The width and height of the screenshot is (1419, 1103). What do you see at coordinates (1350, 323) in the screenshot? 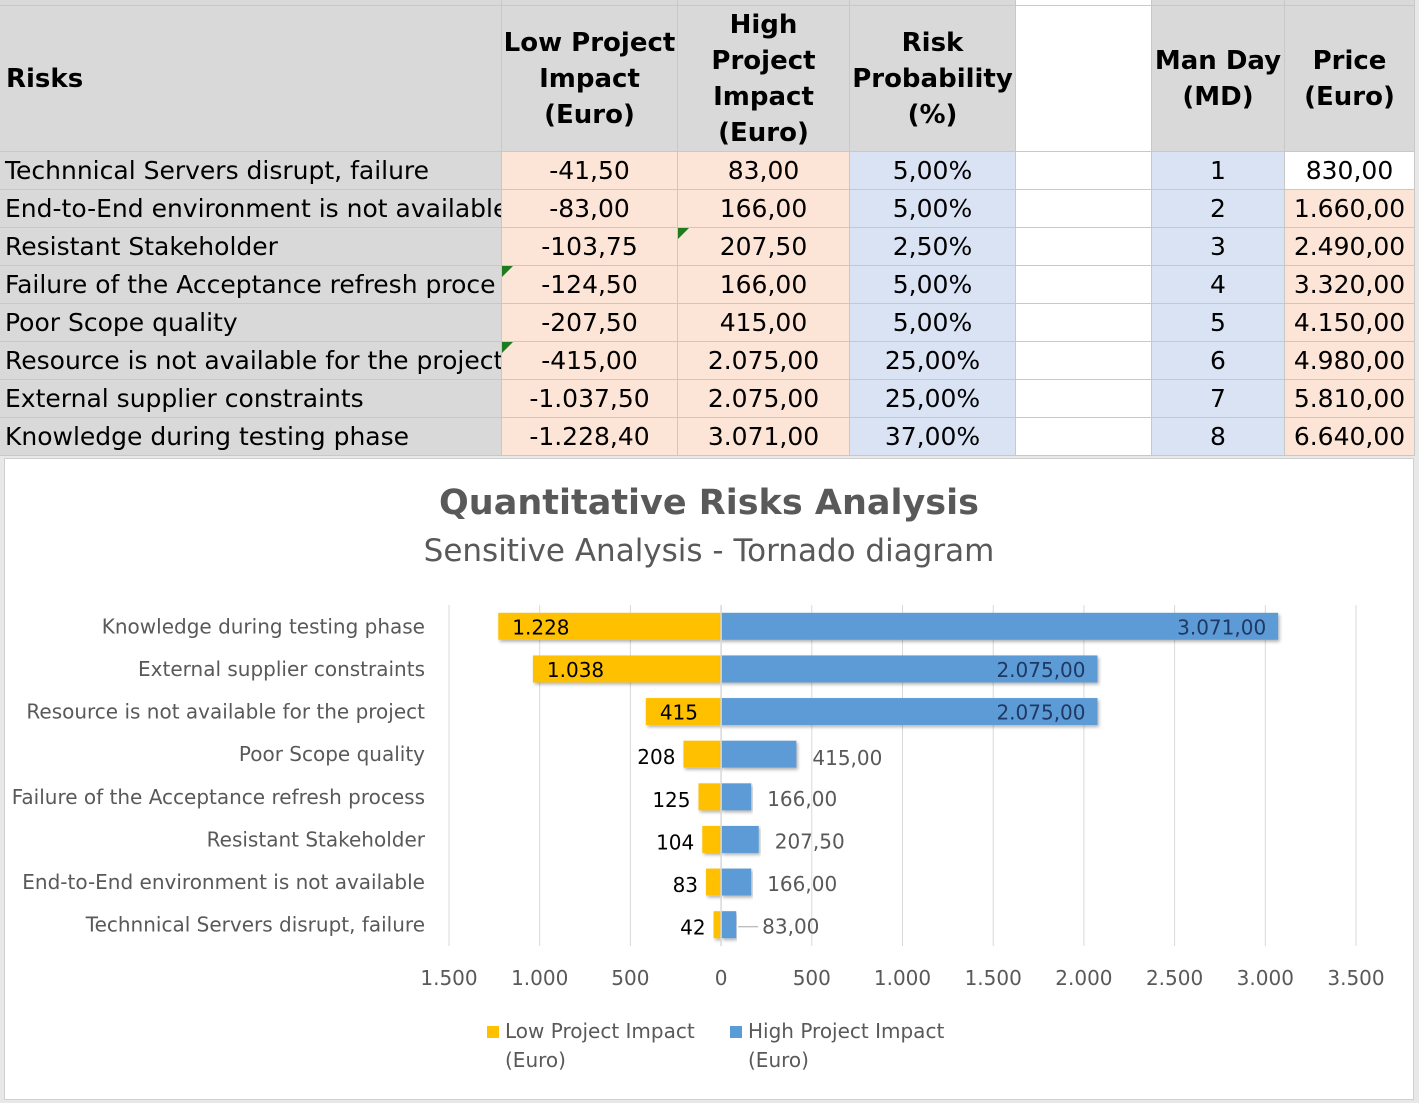
I see `cell-price-5: 4.150,00` at bounding box center [1350, 323].